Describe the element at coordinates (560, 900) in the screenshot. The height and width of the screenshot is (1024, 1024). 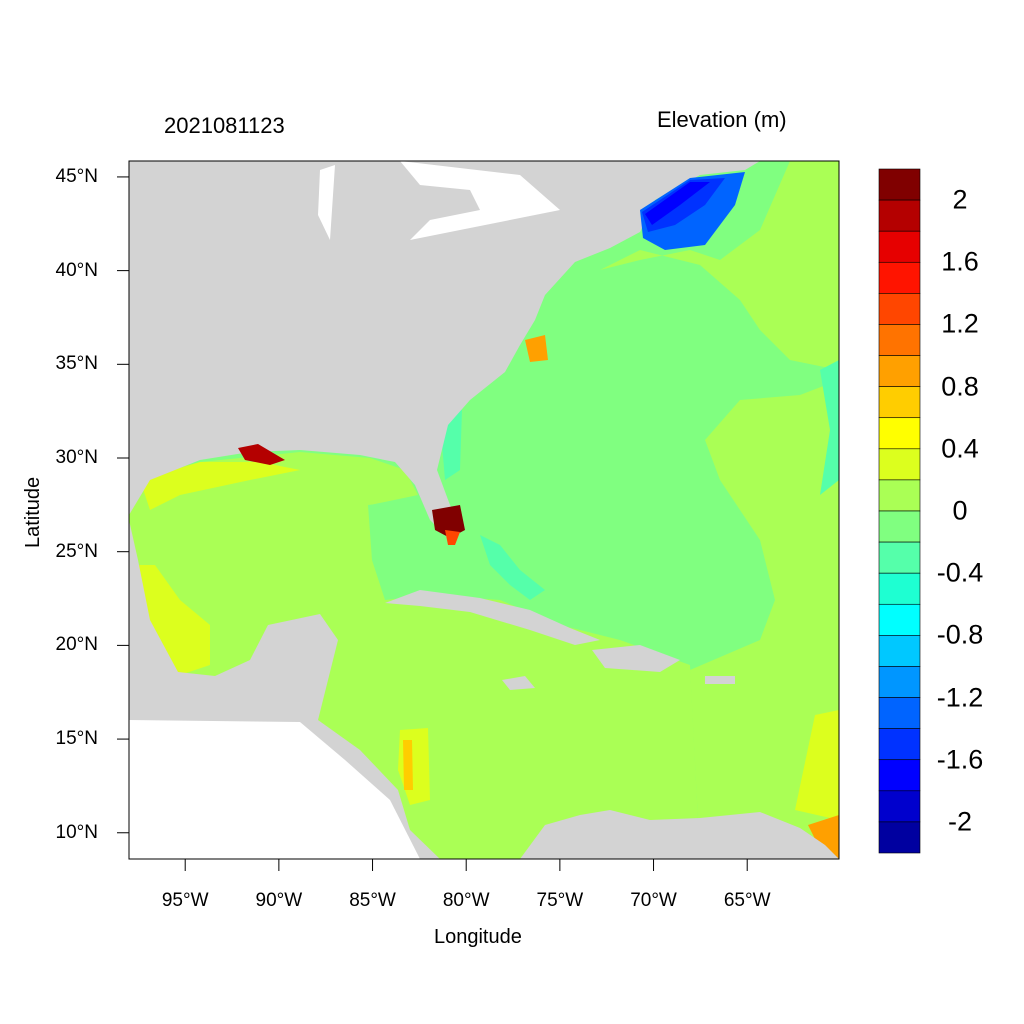
I see `x-tick-label: 75°W` at that location.